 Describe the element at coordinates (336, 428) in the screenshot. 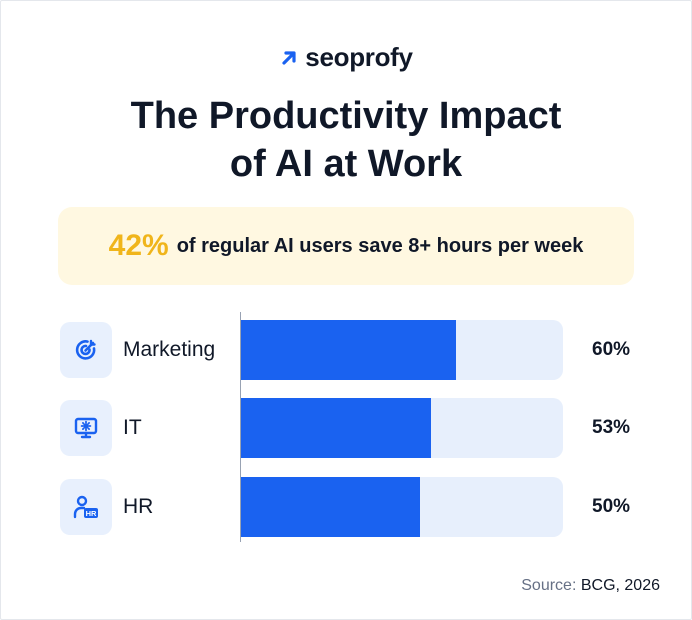

I see `bar-it` at that location.